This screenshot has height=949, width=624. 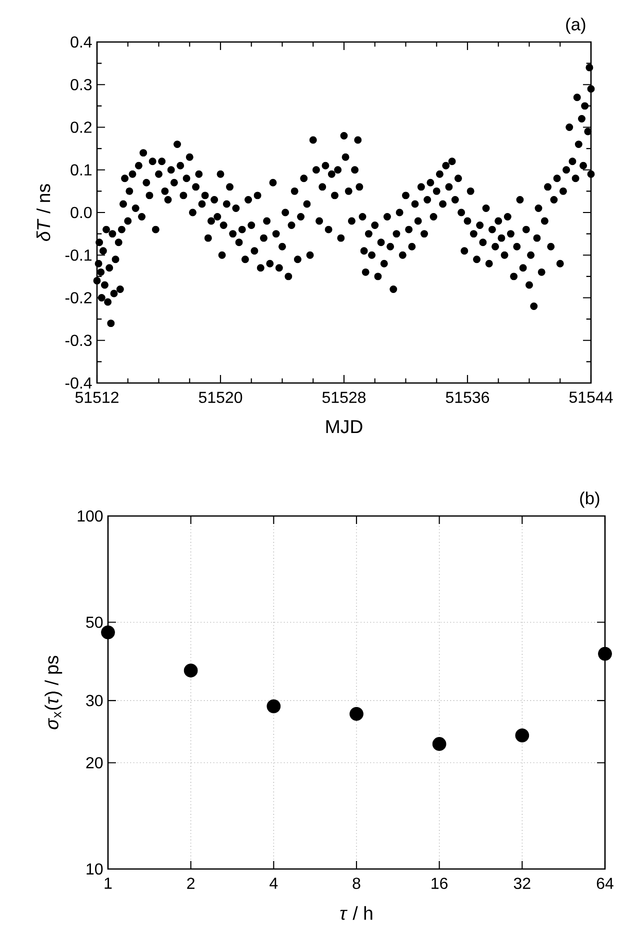 I want to click on y-tick-label: 0.1, so click(x=81, y=170).